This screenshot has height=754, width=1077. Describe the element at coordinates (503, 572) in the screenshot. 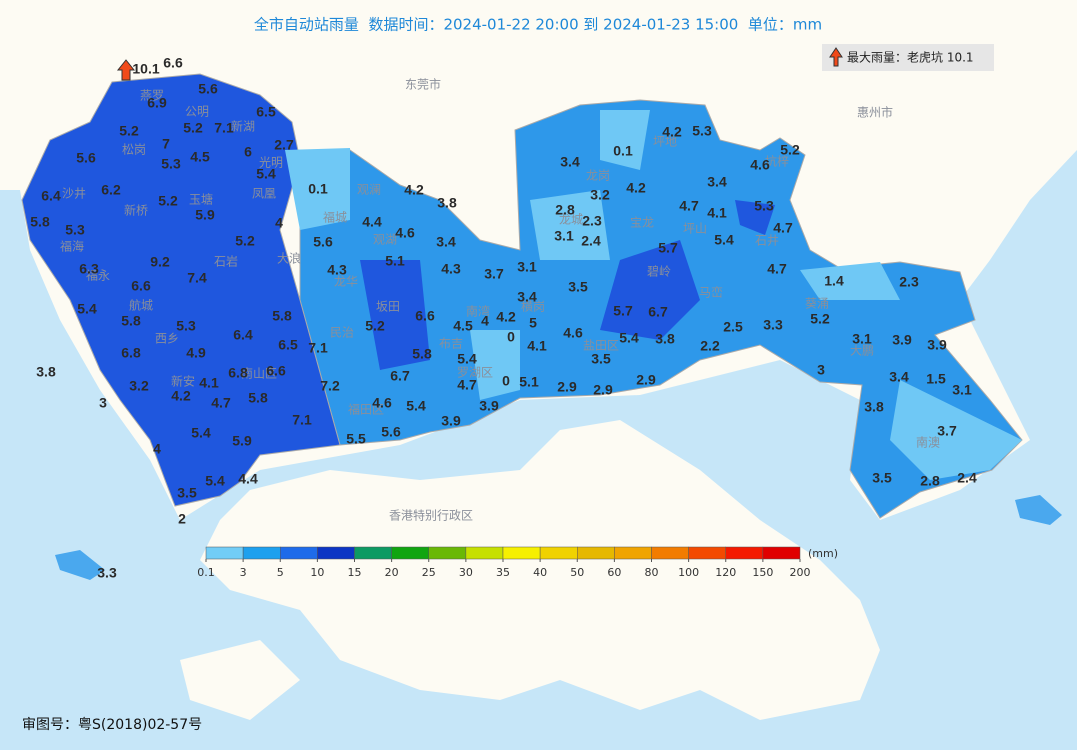

I see `legend-tick-label: 35` at that location.